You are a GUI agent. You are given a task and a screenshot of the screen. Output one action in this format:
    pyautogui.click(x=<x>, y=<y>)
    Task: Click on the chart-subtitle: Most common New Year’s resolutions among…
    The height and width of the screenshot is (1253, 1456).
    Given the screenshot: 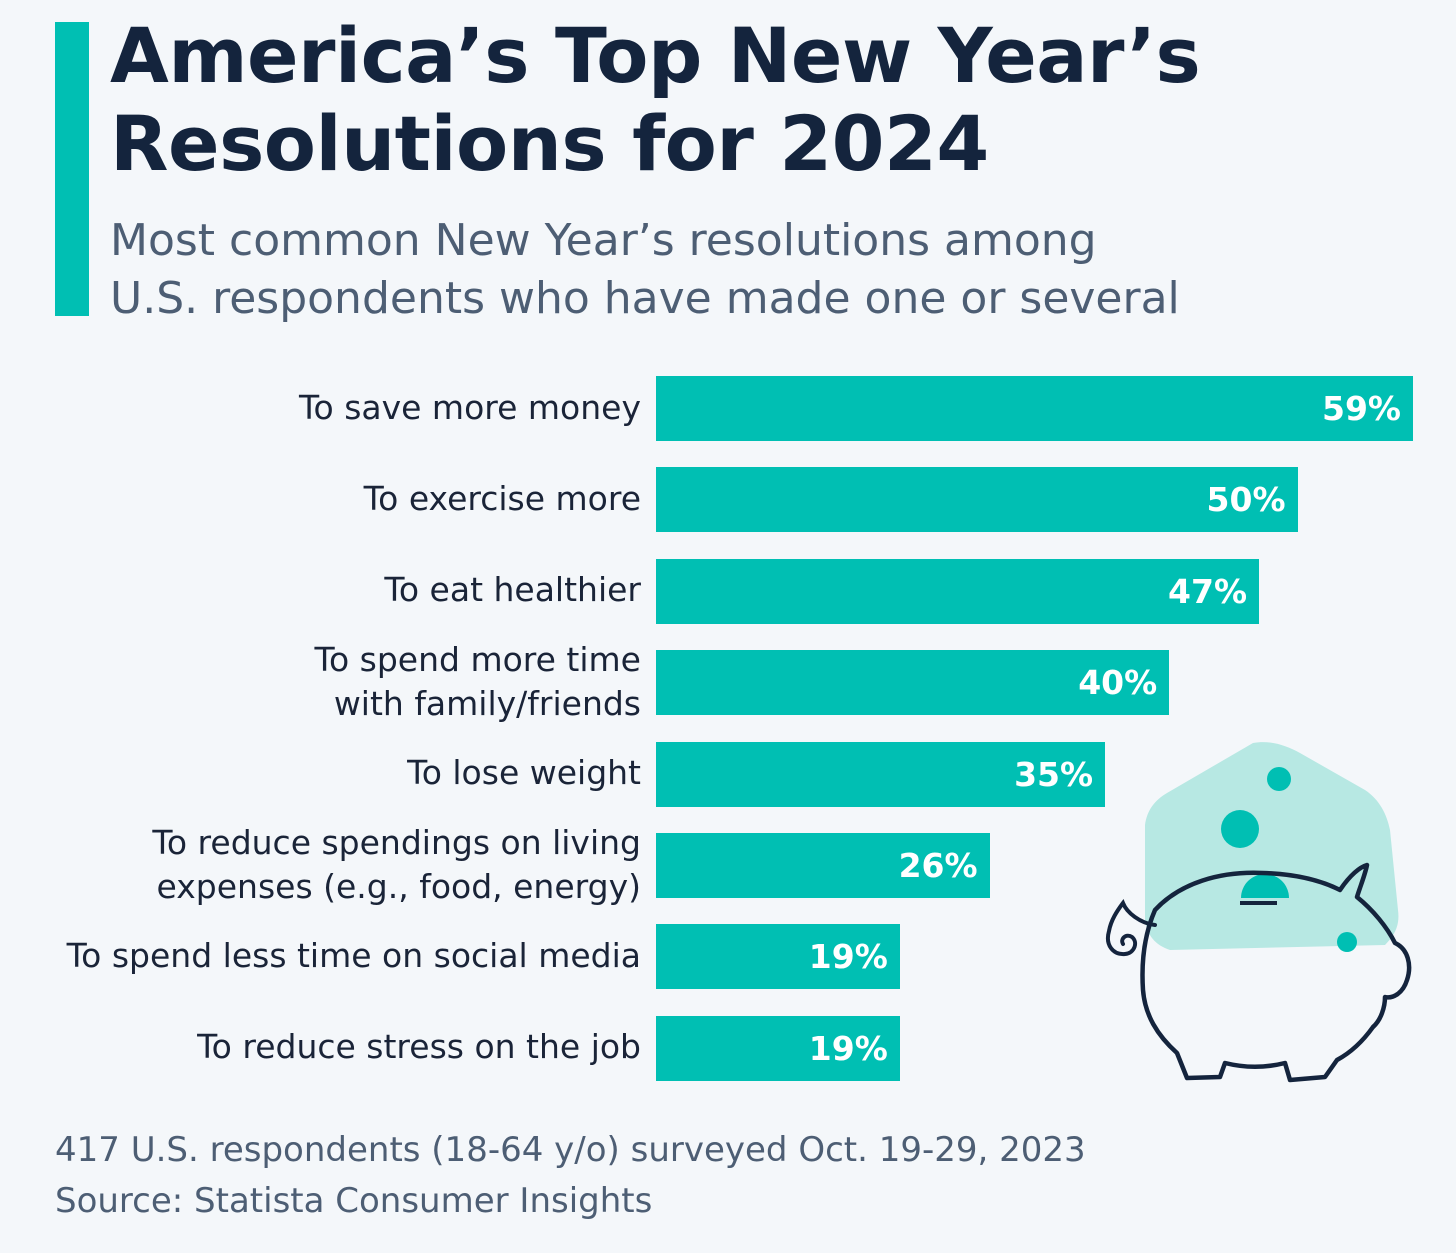 What is the action you would take?
    pyautogui.click(x=760, y=270)
    